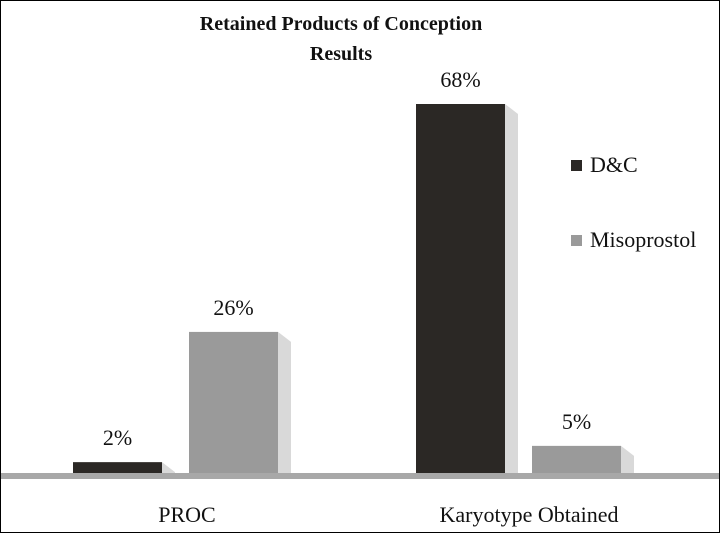 This screenshot has width=720, height=533. What do you see at coordinates (284, 402) in the screenshot?
I see `bar-shadow-misoprostol-proc` at bounding box center [284, 402].